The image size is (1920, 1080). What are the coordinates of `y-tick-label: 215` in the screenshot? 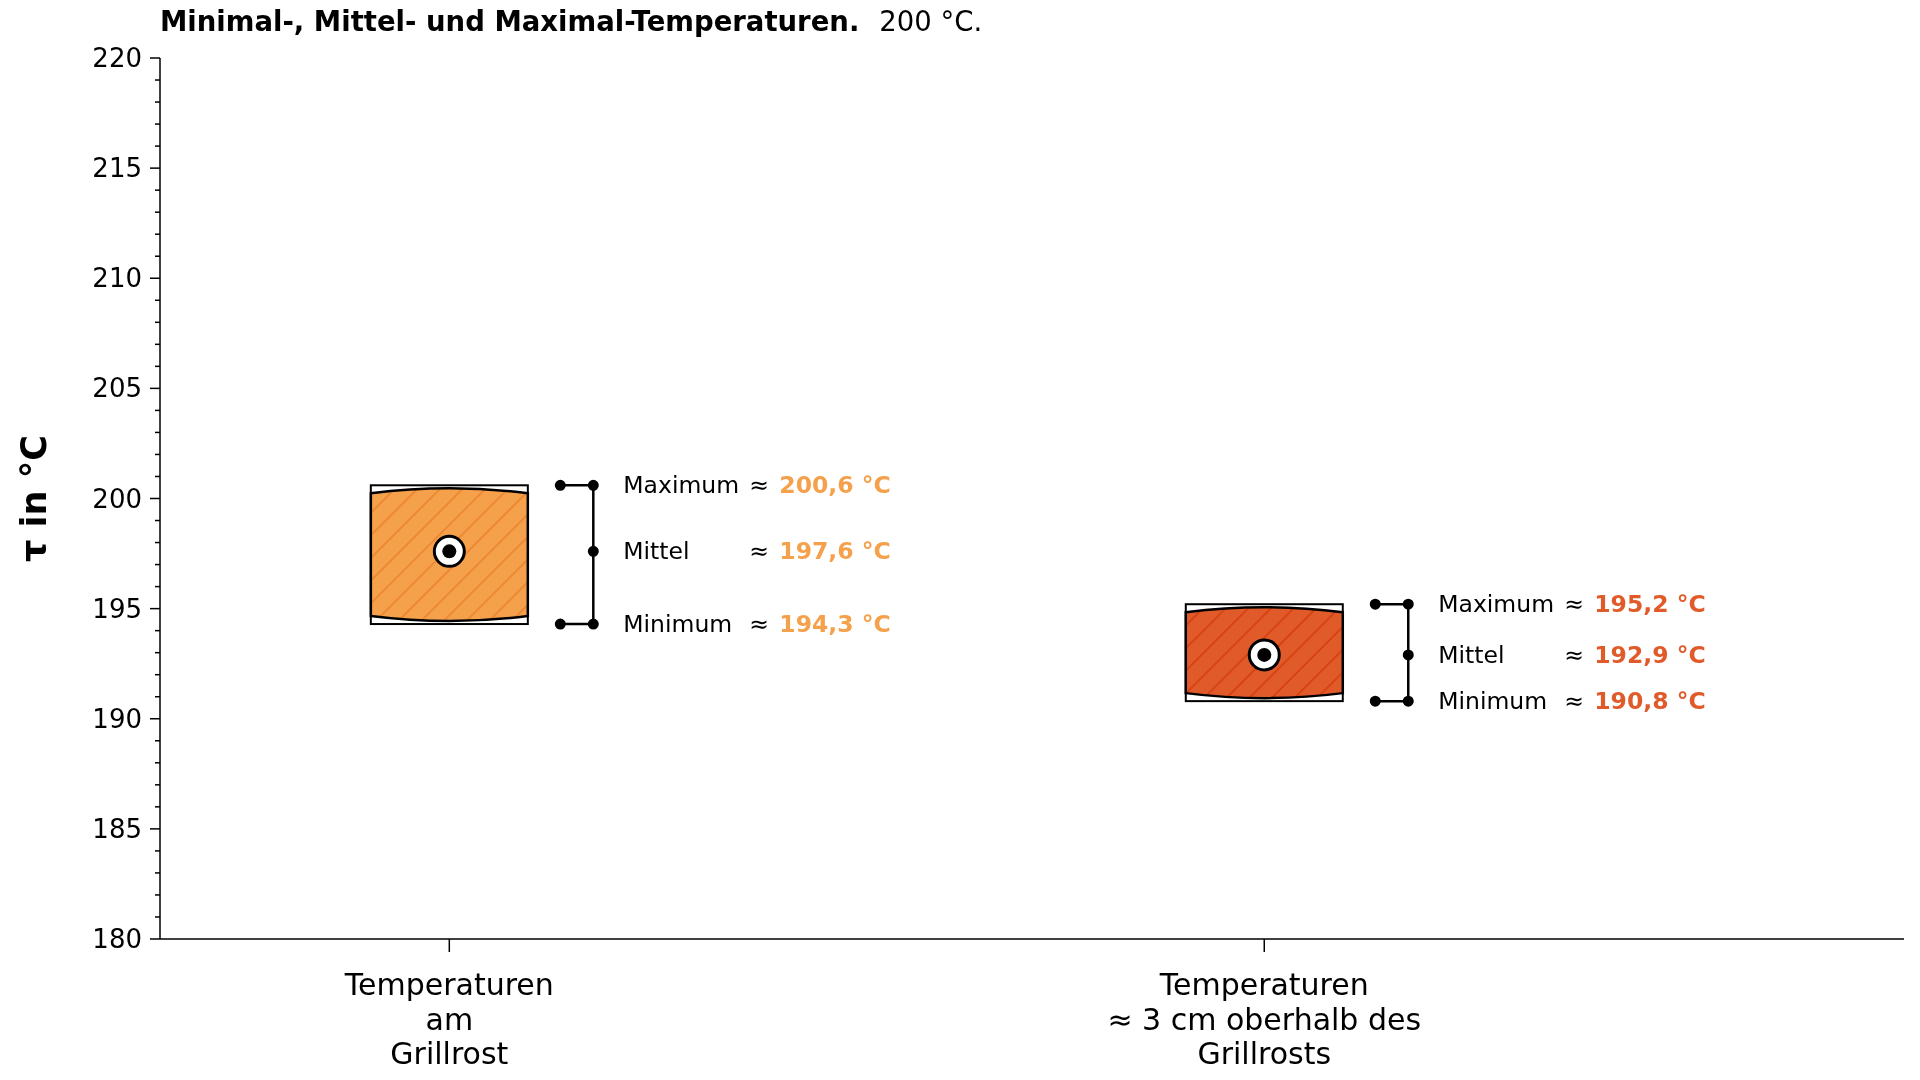 It's located at (117, 168).